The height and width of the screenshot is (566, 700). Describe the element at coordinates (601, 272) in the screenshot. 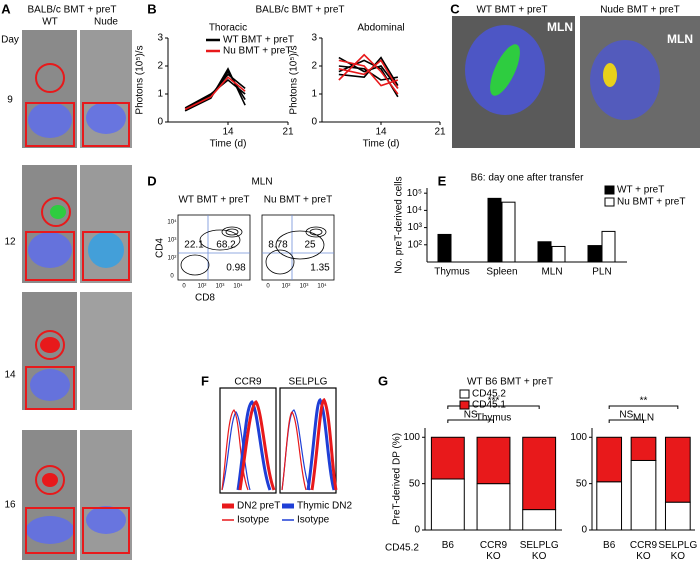

I see `x-tick-label: PLN` at that location.